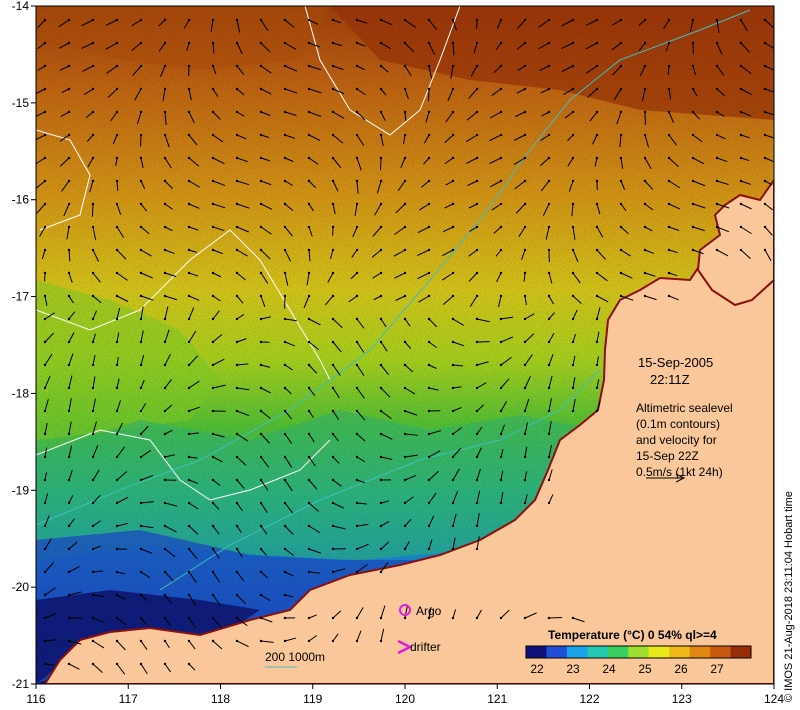 This screenshot has height=710, width=800. Describe the element at coordinates (35, 699) in the screenshot. I see `lon-tick-label: 116` at that location.